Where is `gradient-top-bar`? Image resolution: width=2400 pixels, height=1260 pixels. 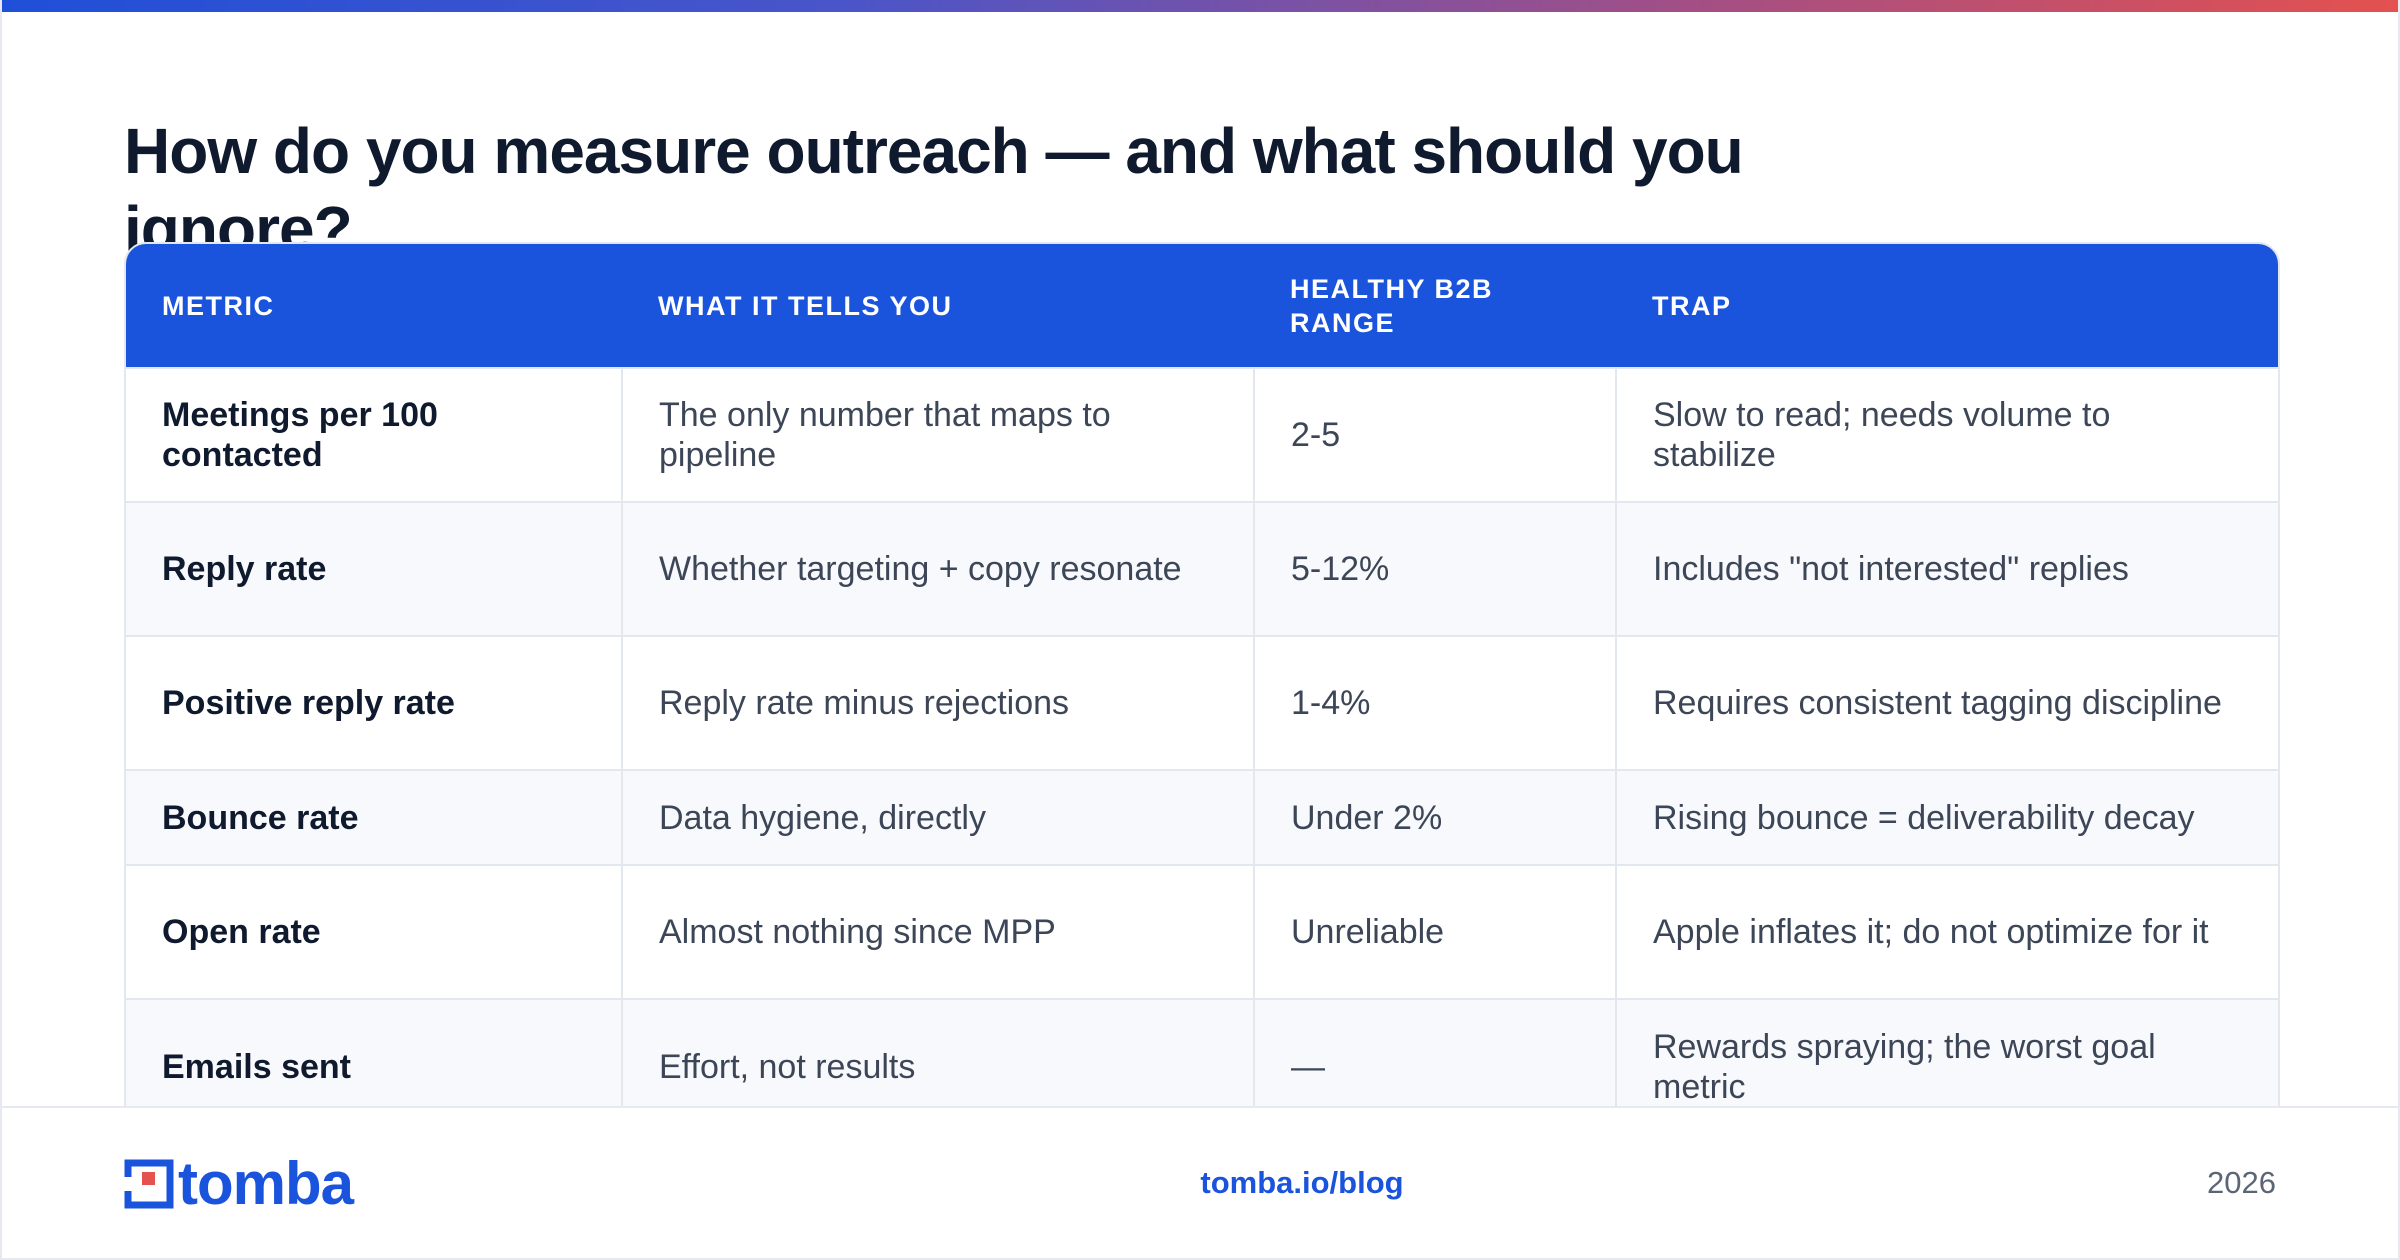 gradient-top-bar is located at coordinates (1200, 6).